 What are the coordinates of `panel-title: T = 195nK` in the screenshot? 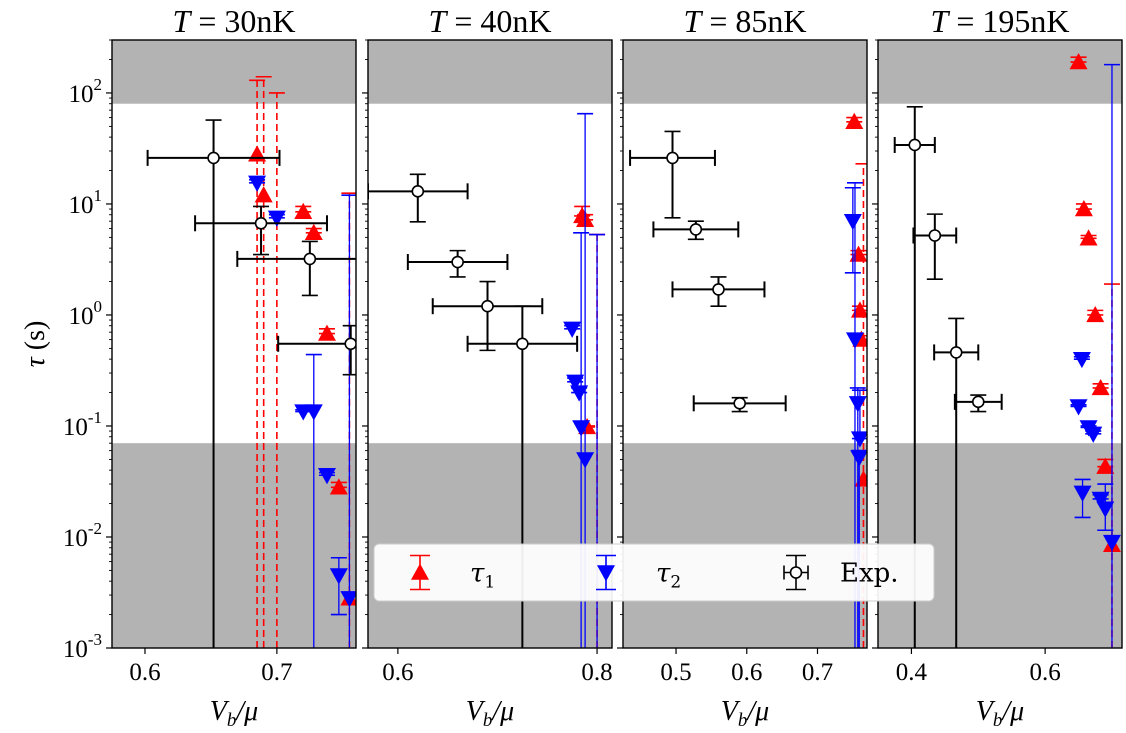 It's located at (1000, 21).